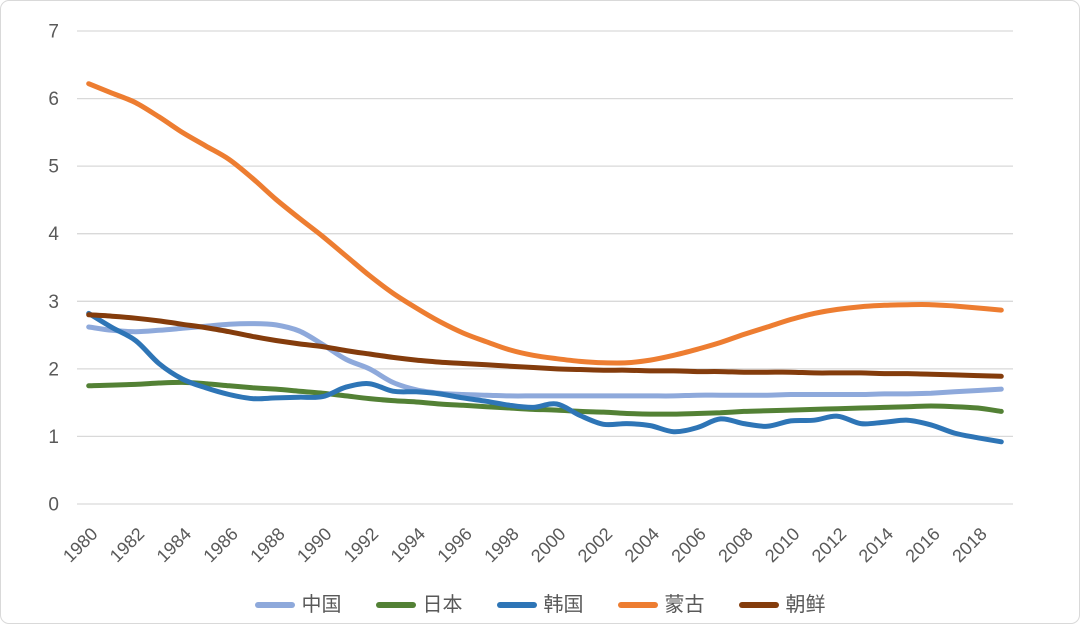  Describe the element at coordinates (595, 545) in the screenshot. I see `x-axis-tick-label: 2002` at that location.